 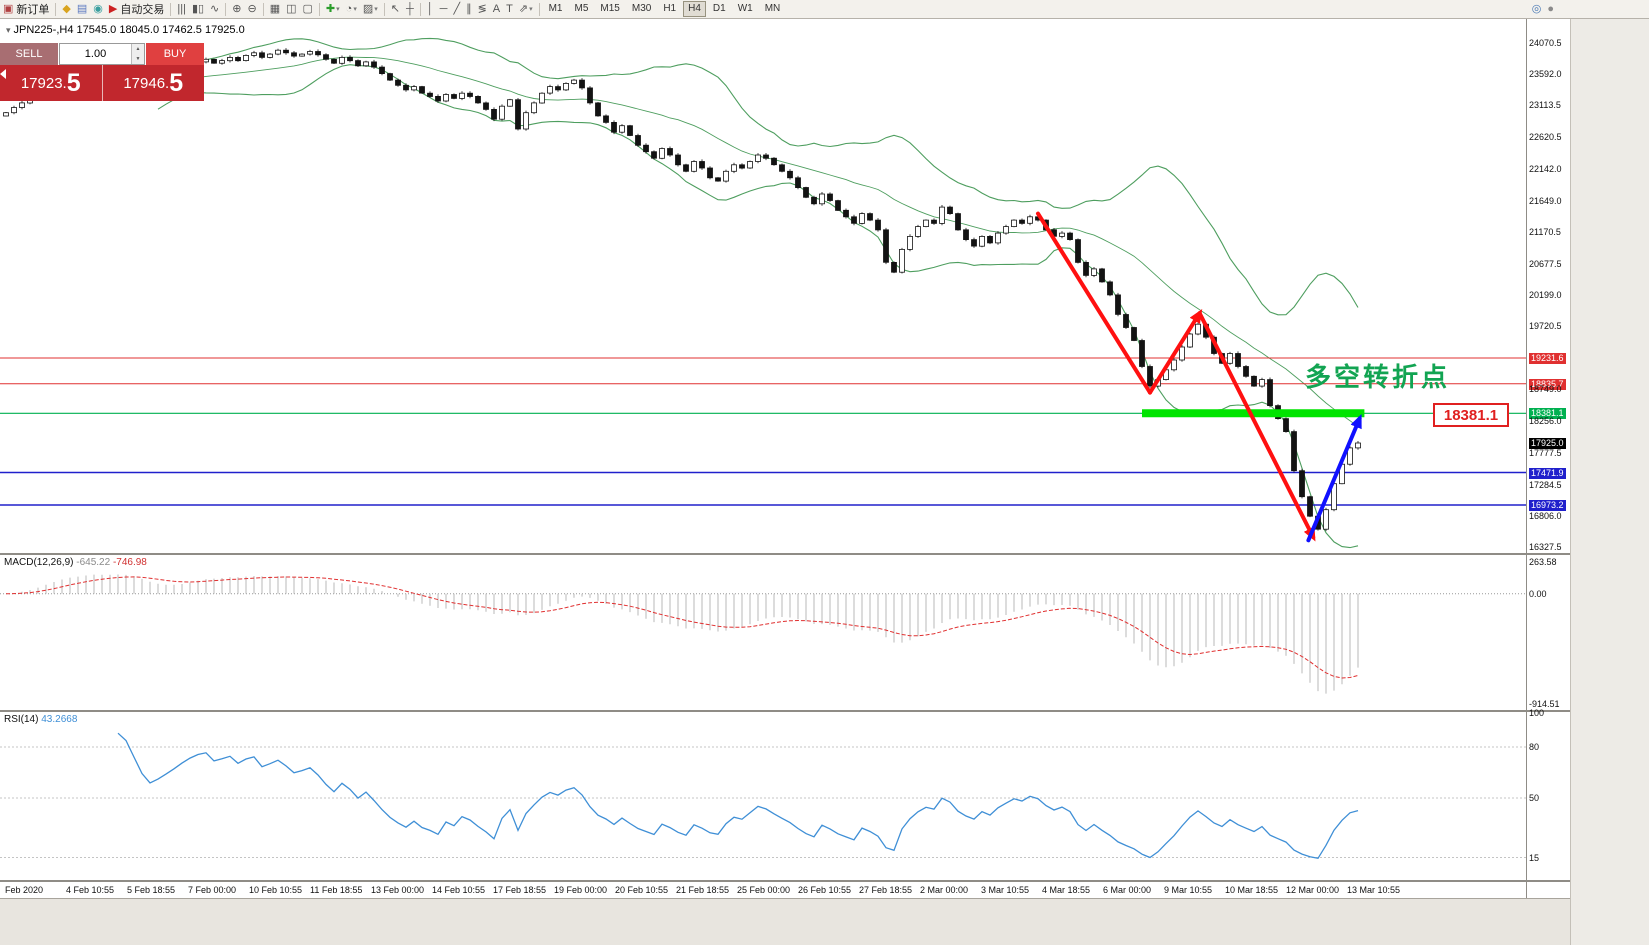 What do you see at coordinates (136, 9) in the screenshot?
I see `autotrade-button: ▶ 自动交易` at bounding box center [136, 9].